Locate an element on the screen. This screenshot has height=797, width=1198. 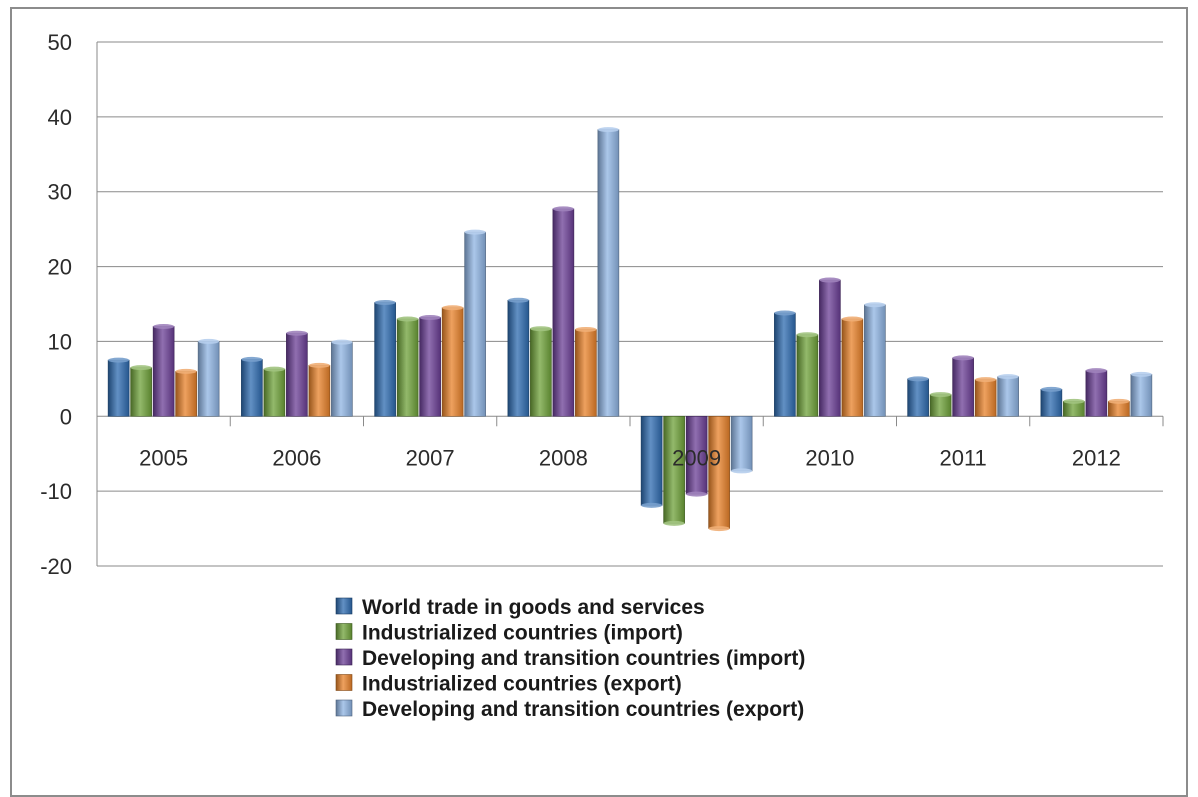
legend-label: Industrialized countries (import) is located at coordinates (522, 633).